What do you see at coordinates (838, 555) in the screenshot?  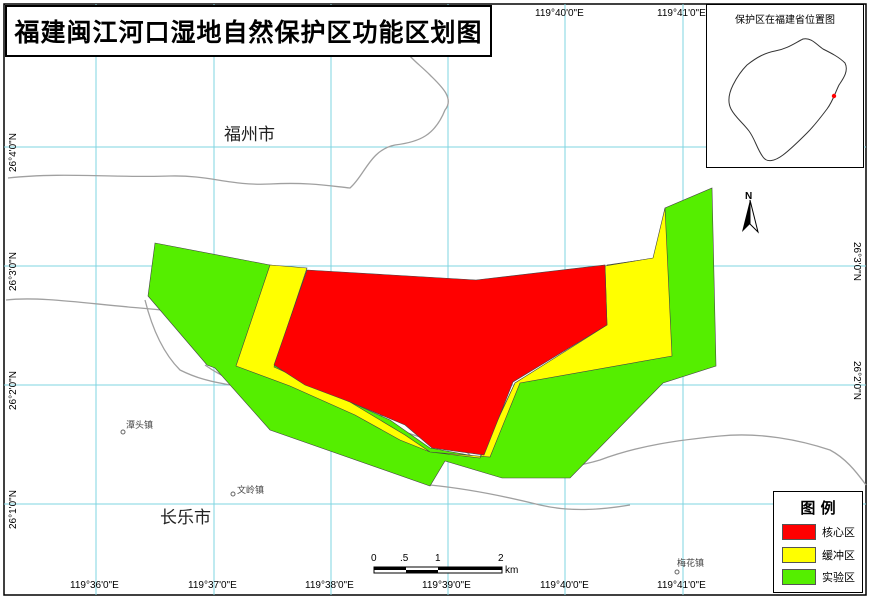 I see `legend-label-buffer: 缓冲区` at bounding box center [838, 555].